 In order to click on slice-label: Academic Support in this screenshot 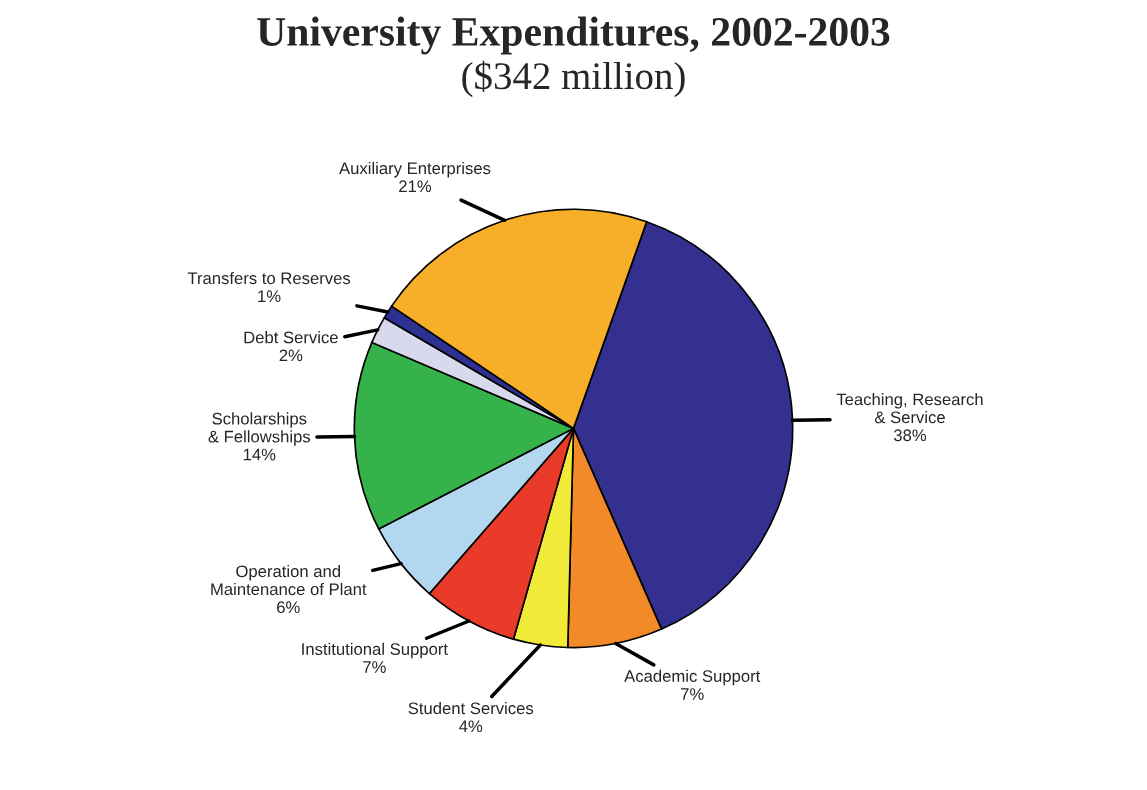, I will do `click(692, 677)`.